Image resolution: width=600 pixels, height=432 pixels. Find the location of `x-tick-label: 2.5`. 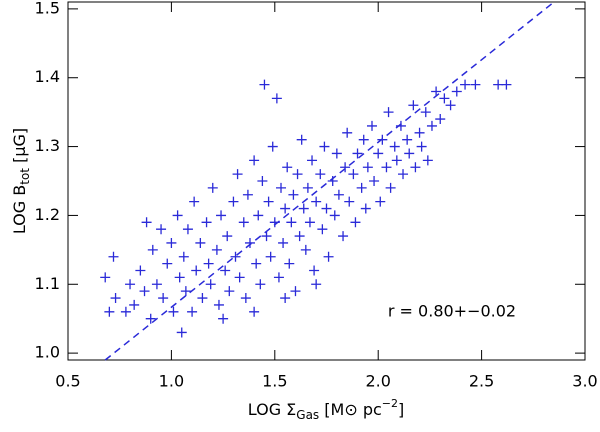

x-tick-label: 2.5 is located at coordinates (481, 381).